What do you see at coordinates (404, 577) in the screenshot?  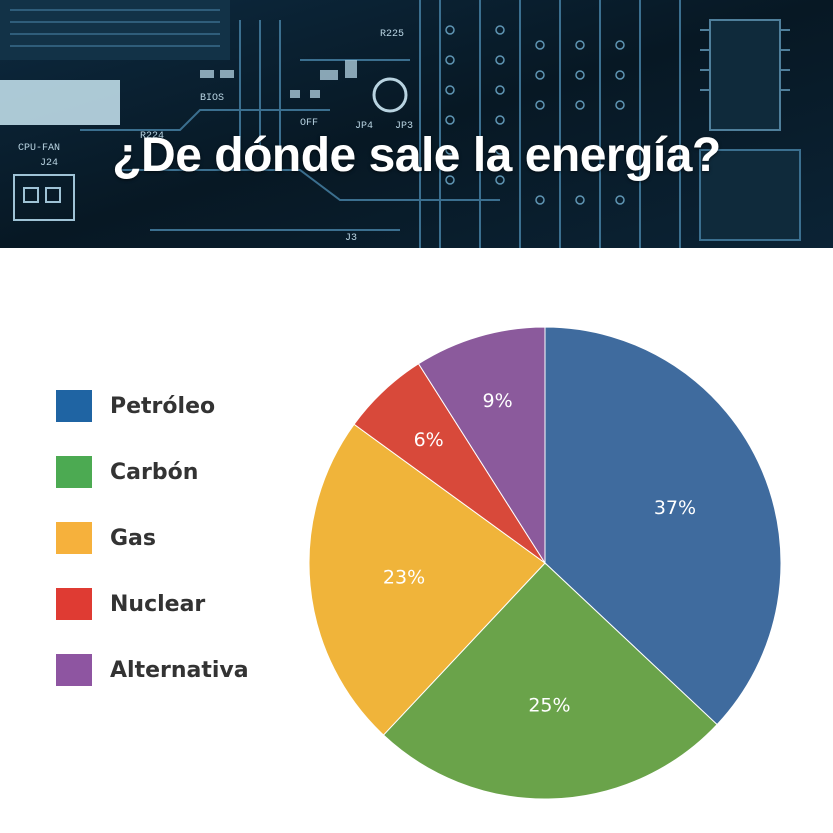 I see `slice-label: 23%` at bounding box center [404, 577].